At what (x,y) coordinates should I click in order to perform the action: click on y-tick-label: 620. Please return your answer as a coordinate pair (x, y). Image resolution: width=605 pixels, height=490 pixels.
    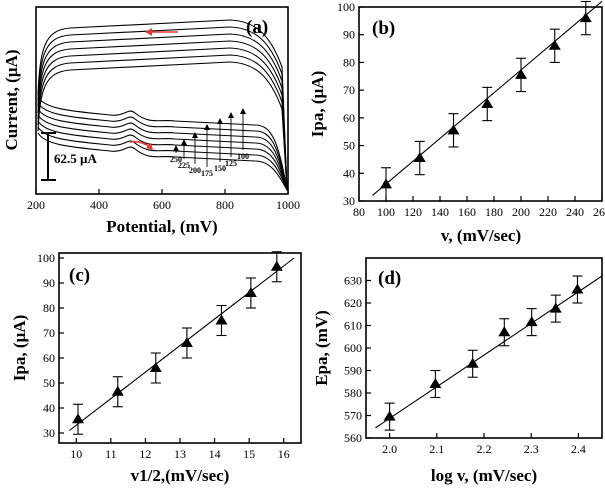
    Looking at the image, I should click on (353, 303).